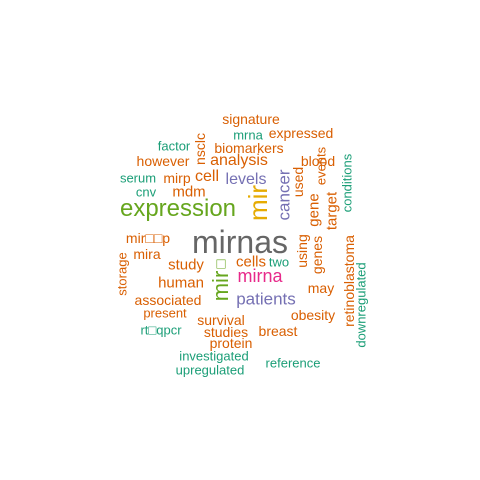  What do you see at coordinates (168, 300) in the screenshot?
I see `word-associated: associated` at bounding box center [168, 300].